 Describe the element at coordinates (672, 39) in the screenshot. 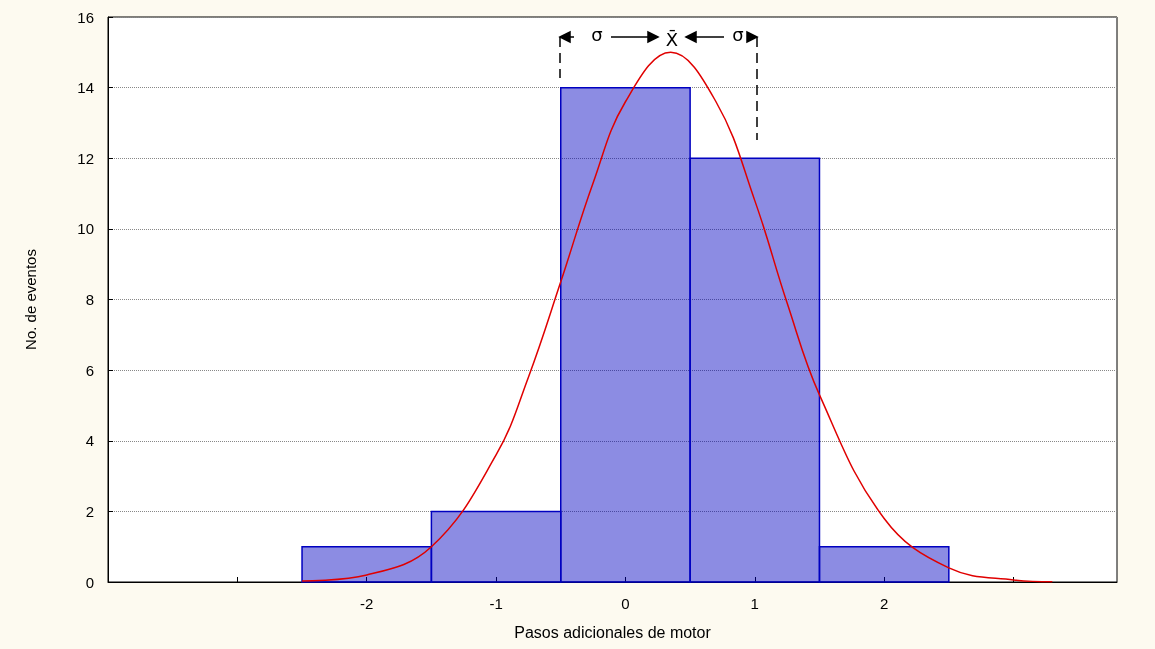

I see `annotation: X̄` at that location.